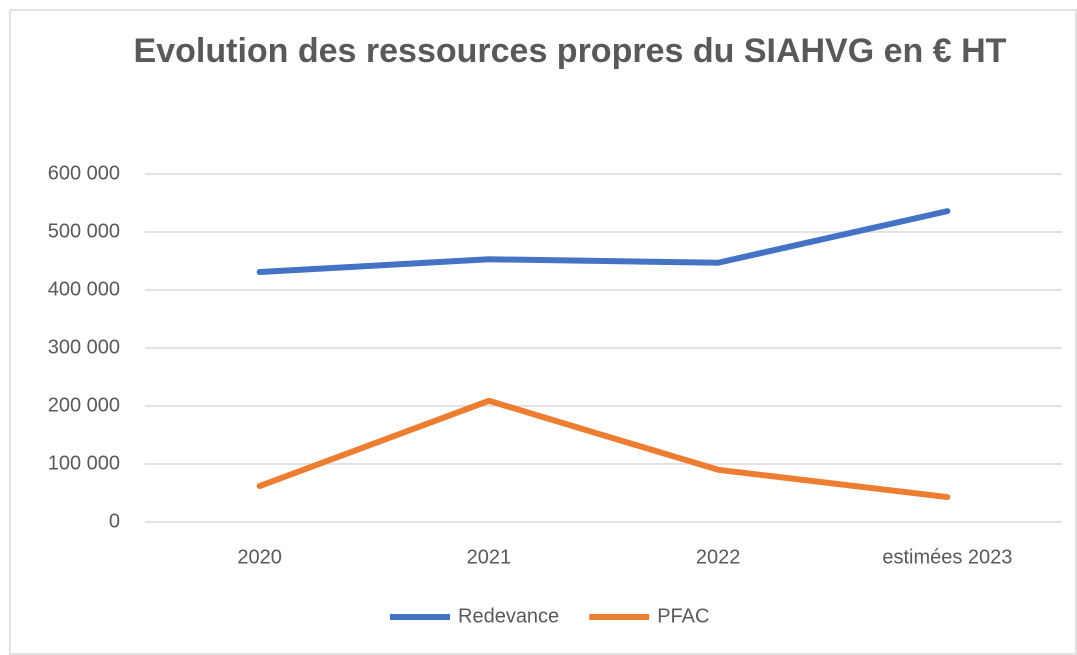 The height and width of the screenshot is (655, 1077). I want to click on x-tick-label: 2021, so click(489, 557).